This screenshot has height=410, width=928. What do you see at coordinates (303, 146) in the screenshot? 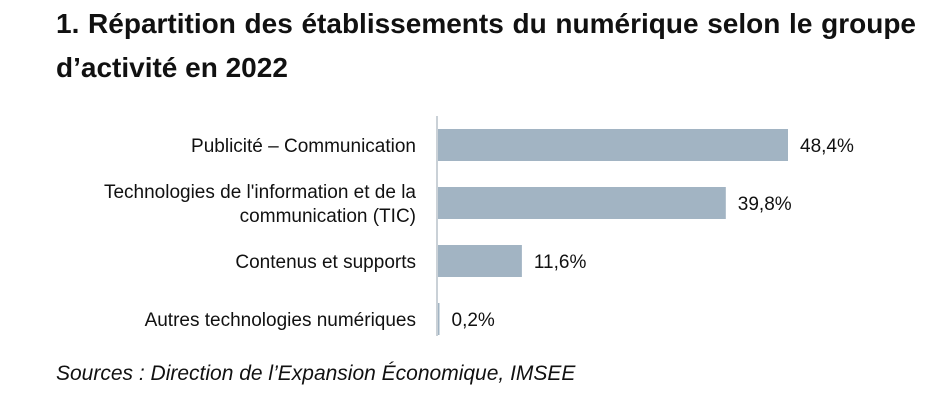
I see `category-label-0: Publicité – Communication` at bounding box center [303, 146].